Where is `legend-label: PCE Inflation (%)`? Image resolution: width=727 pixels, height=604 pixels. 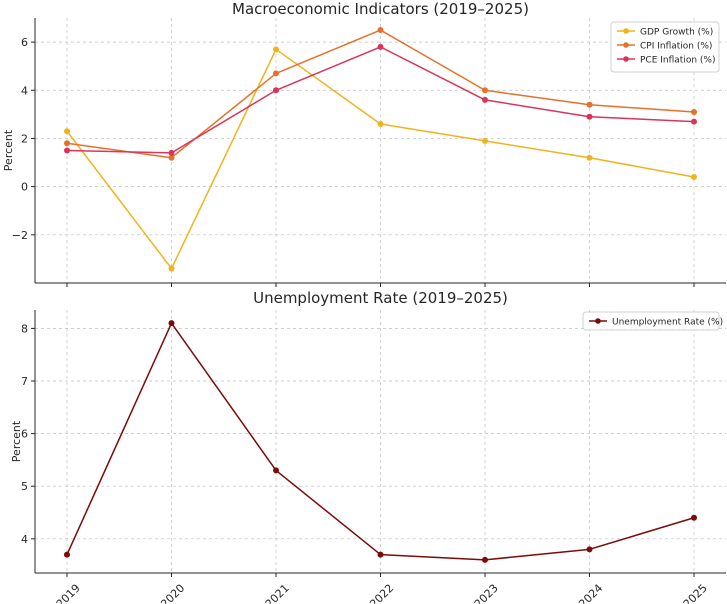 legend-label: PCE Inflation (%) is located at coordinates (677, 61).